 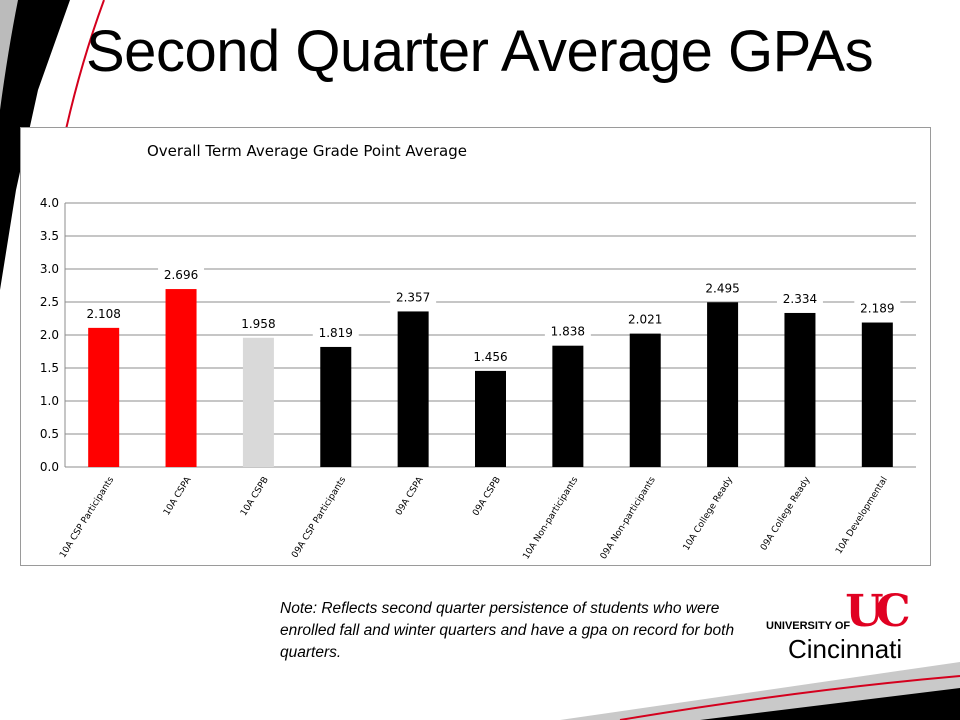 I want to click on y-tick-label: 1.0, so click(x=49, y=401).